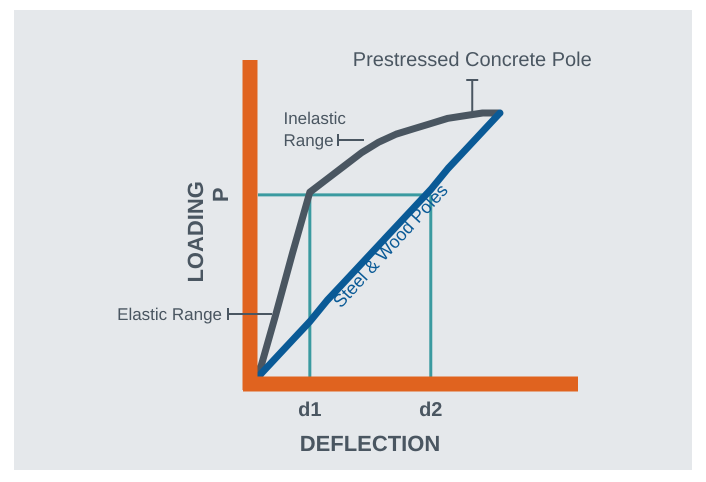  What do you see at coordinates (220, 194) in the screenshot?
I see `ref-line-label: P` at bounding box center [220, 194].